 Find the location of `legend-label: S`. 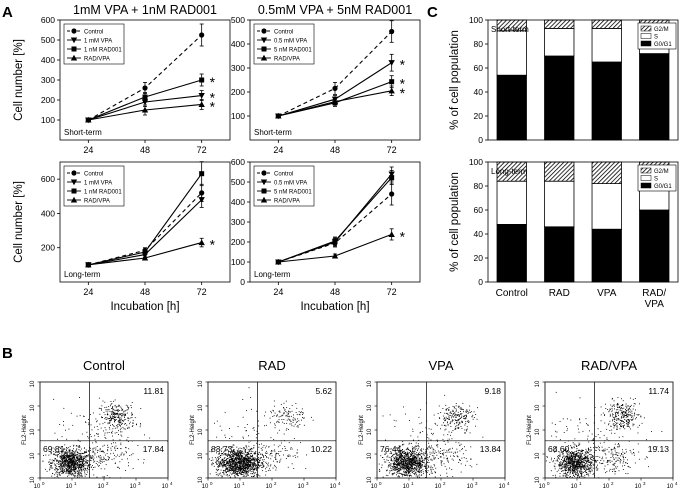

legend-label: S is located at coordinates (656, 180).